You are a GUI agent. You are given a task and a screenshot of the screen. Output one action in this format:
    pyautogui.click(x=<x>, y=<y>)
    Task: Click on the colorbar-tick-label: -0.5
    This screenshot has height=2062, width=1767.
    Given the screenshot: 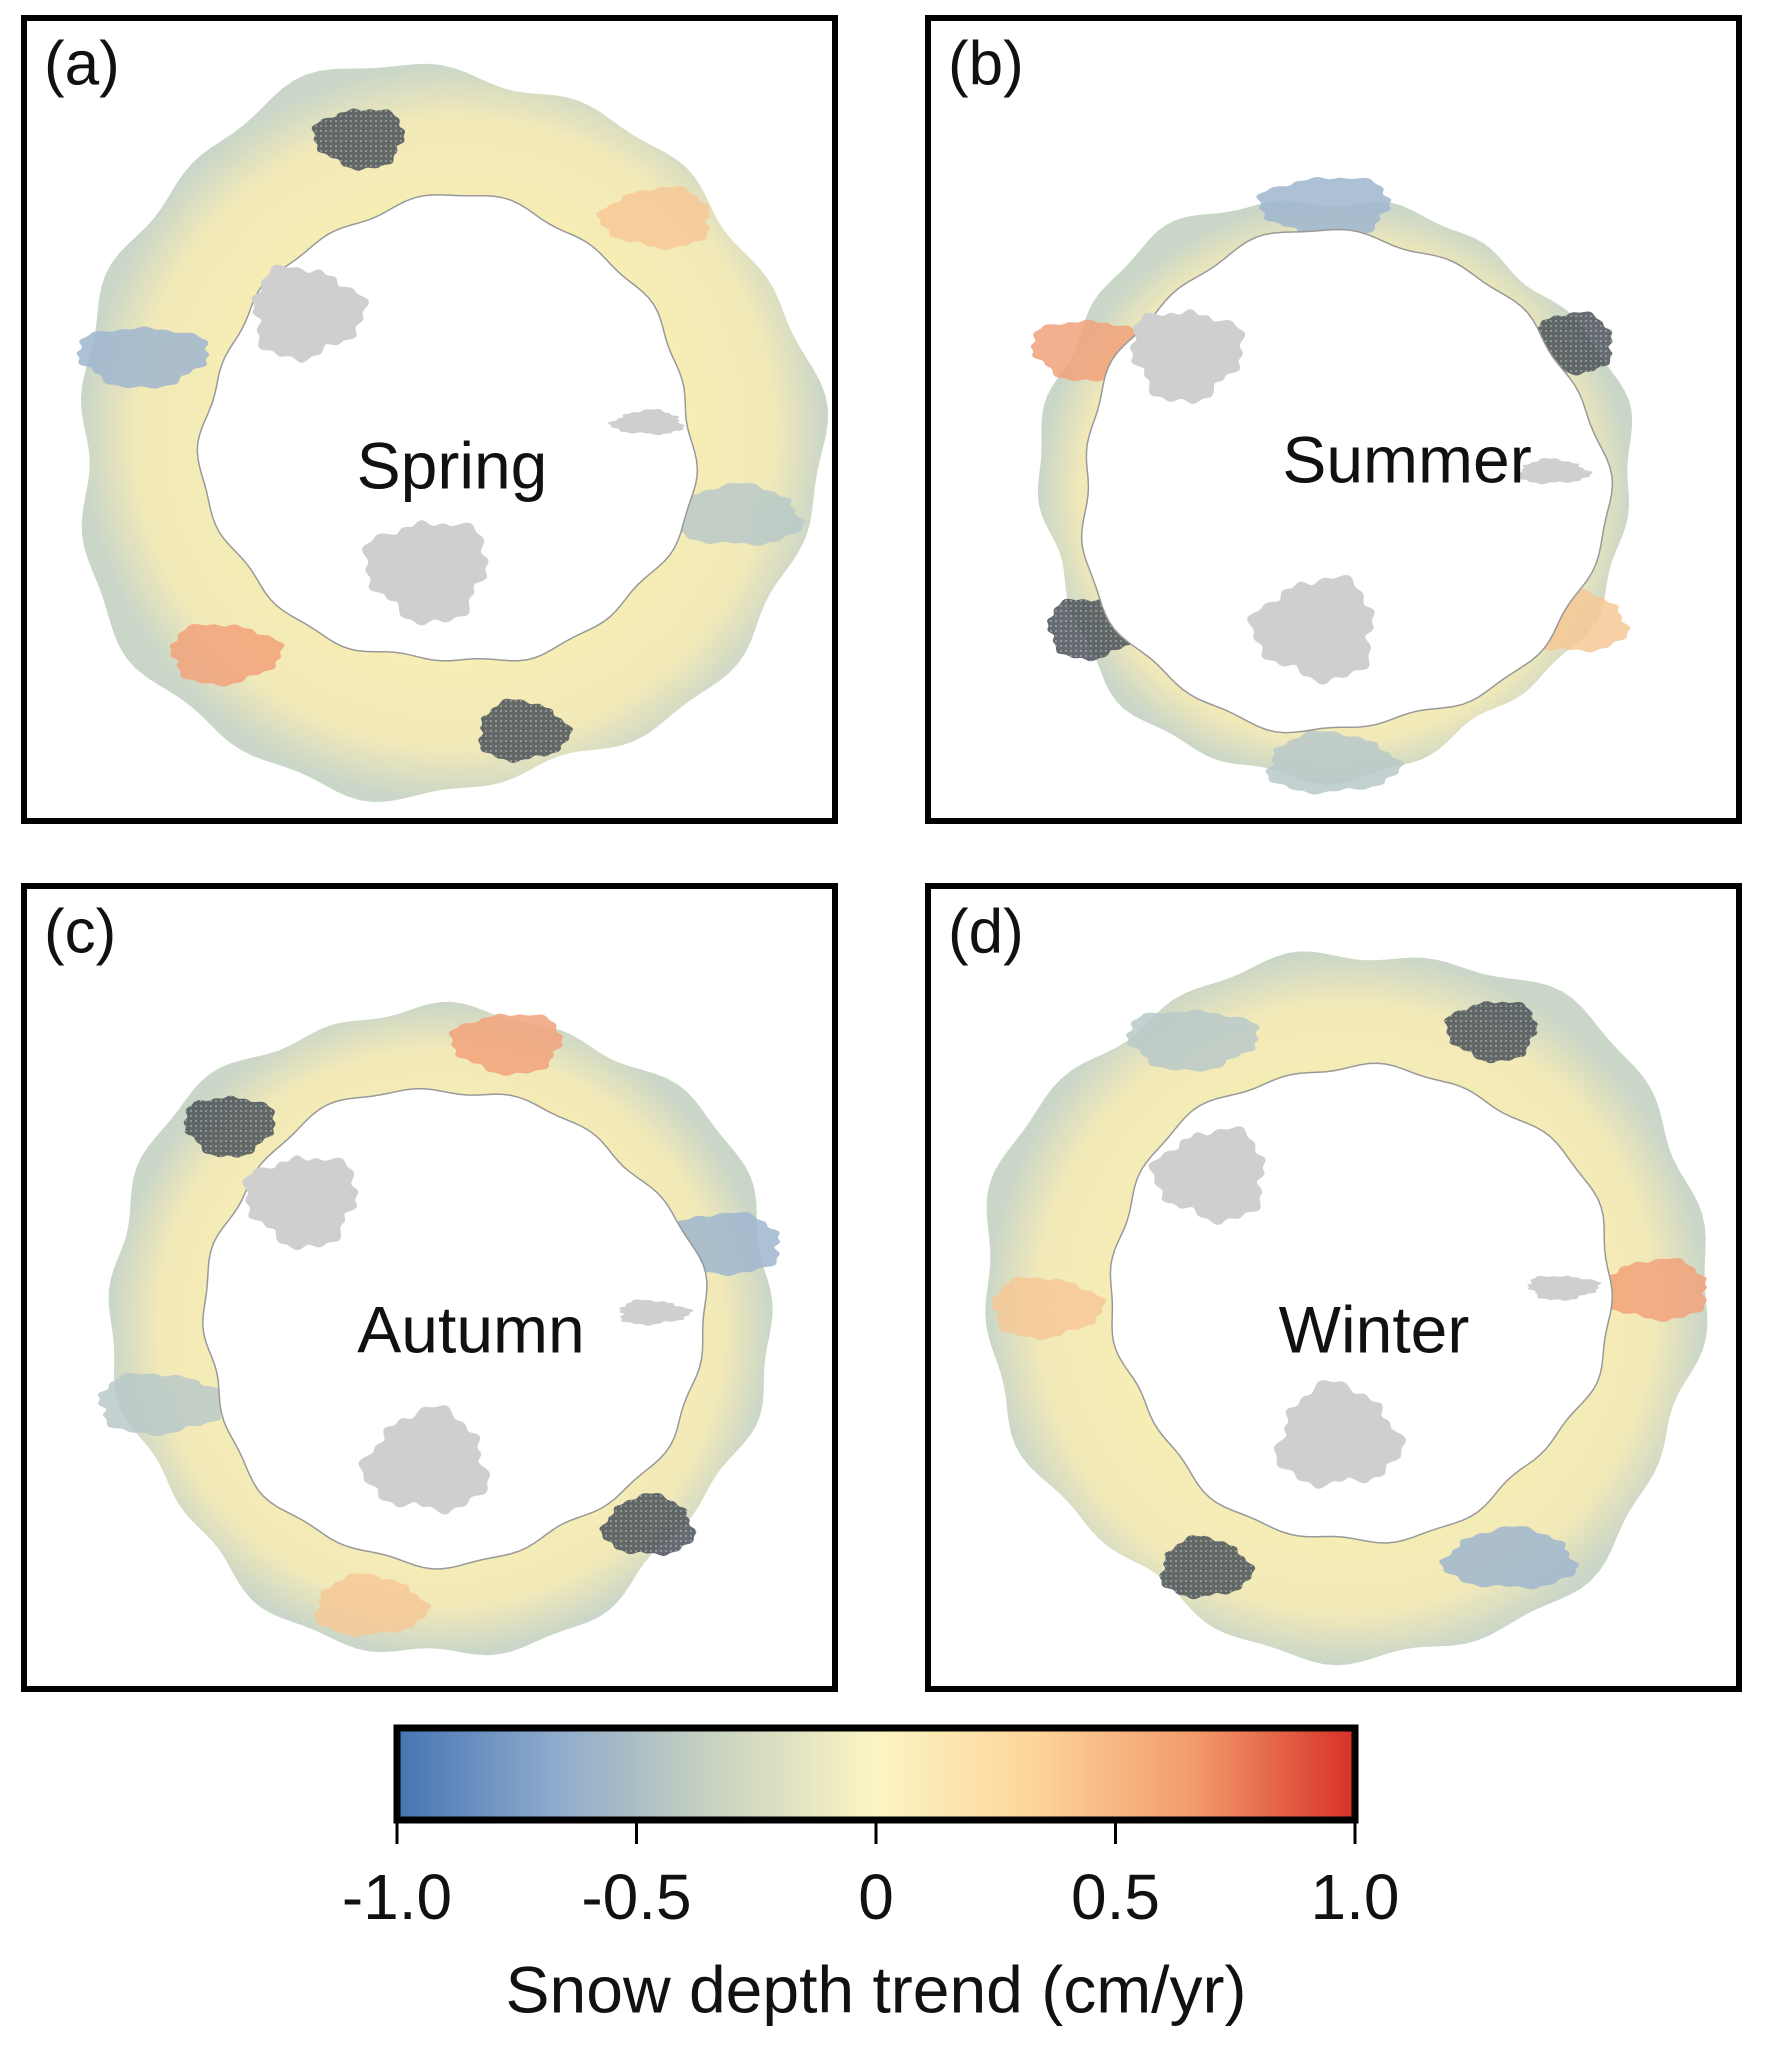 What is the action you would take?
    pyautogui.click(x=636, y=1897)
    